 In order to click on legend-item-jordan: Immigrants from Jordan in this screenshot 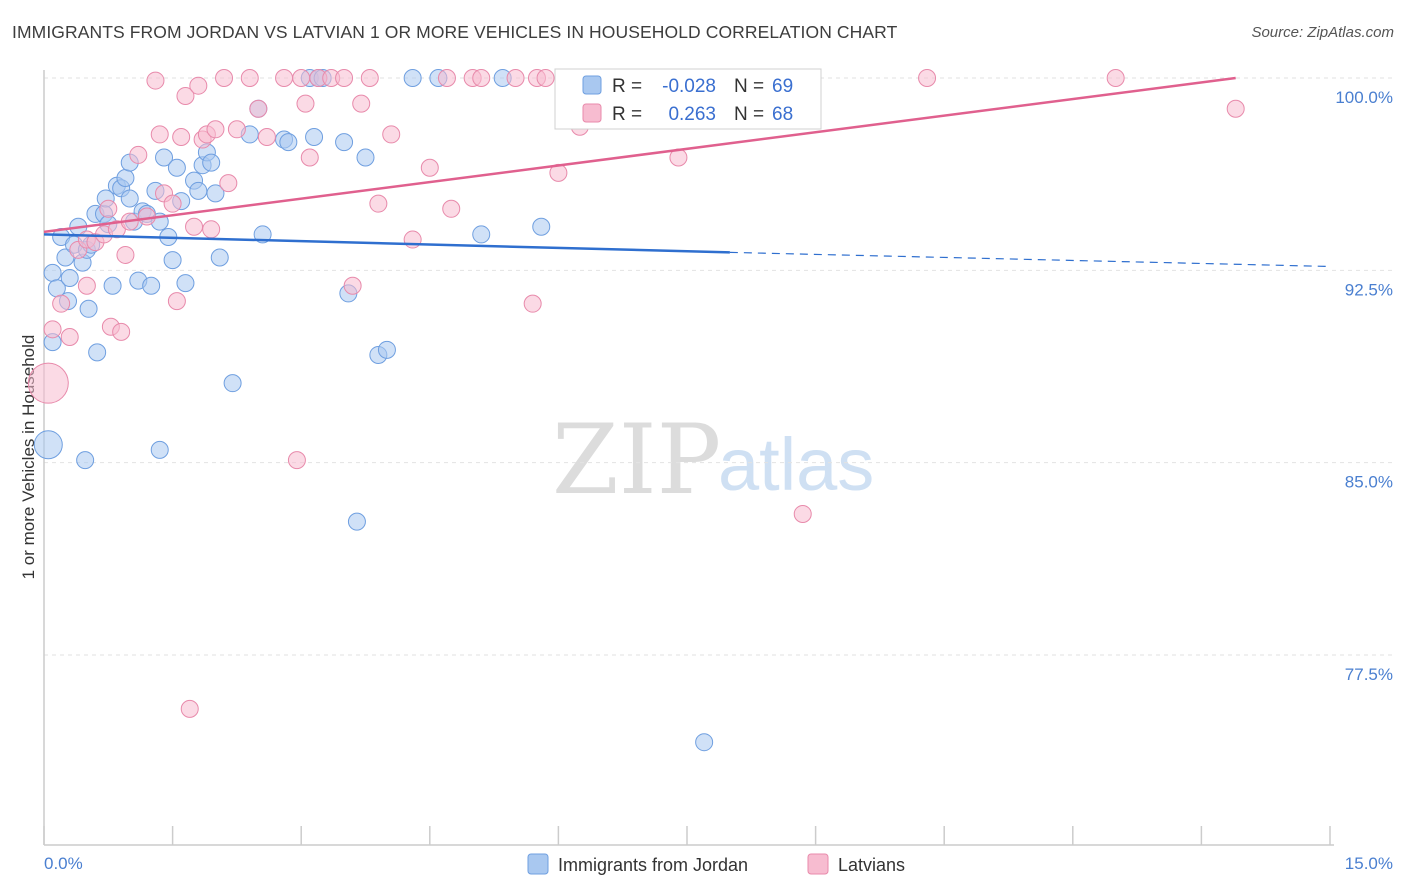, I will do `click(637, 864)`.